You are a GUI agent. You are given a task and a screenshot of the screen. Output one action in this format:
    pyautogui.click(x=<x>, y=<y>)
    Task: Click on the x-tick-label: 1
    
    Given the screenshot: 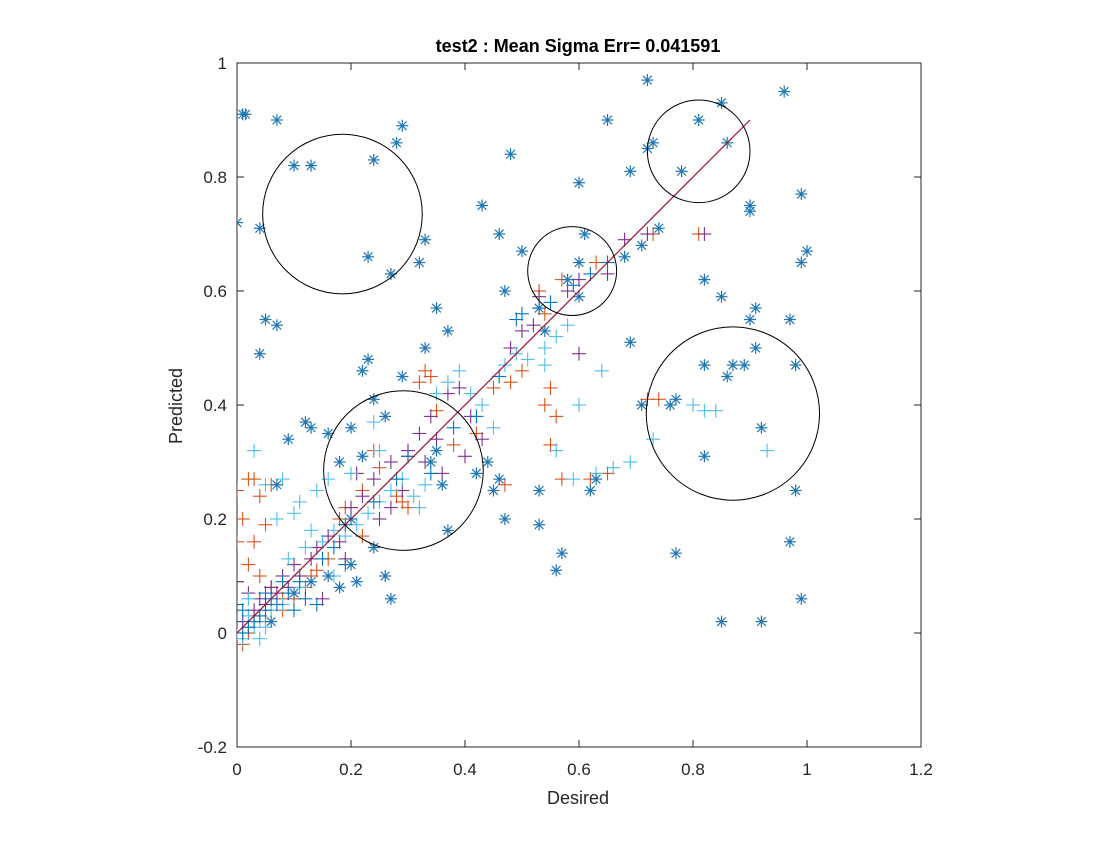 What is the action you would take?
    pyautogui.click(x=806, y=769)
    